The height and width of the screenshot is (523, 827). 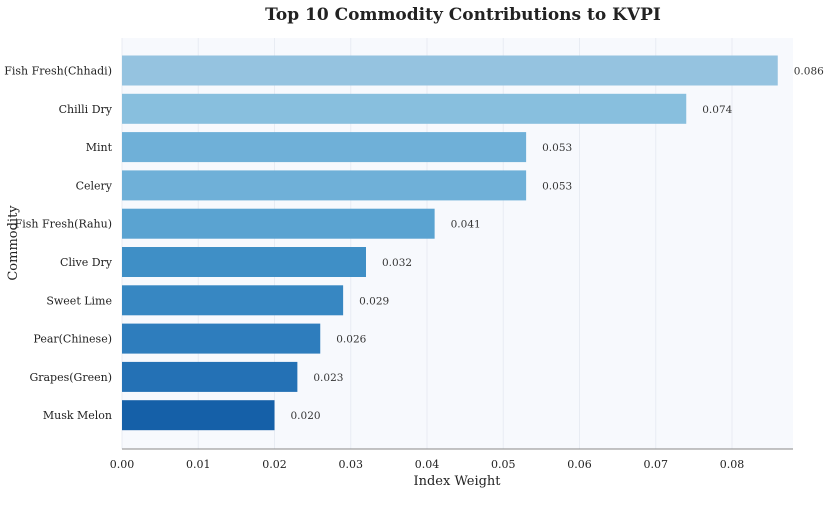 I want to click on category-label: Pear(Chinese), so click(x=72, y=339).